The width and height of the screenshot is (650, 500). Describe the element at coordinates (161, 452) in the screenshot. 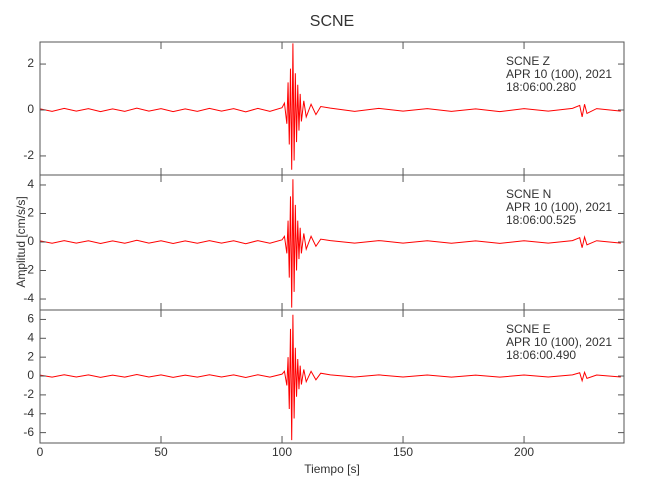

I see `x-tick-label: 50` at that location.